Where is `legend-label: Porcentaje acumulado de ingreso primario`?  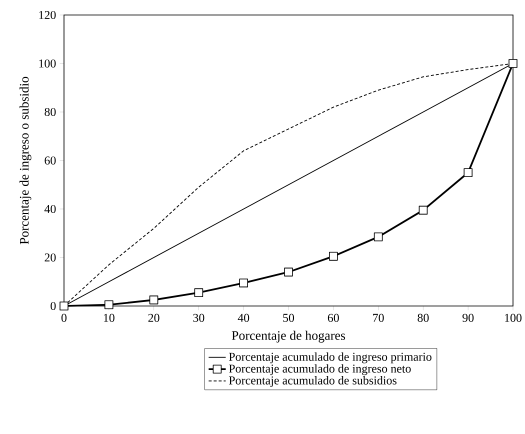 legend-label: Porcentaje acumulado de ingreso primario is located at coordinates (330, 358).